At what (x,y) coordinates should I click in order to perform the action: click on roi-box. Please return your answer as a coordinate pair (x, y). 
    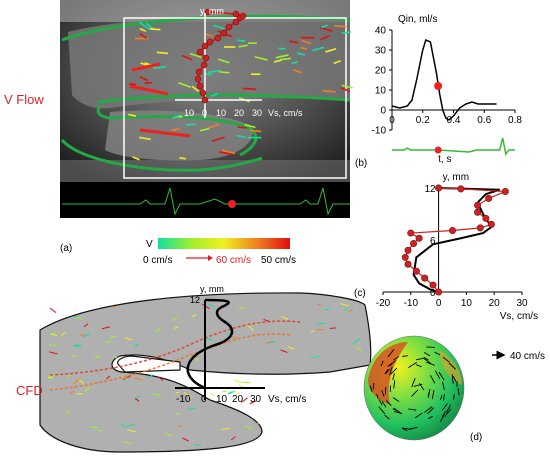
    Looking at the image, I should click on (235, 98).